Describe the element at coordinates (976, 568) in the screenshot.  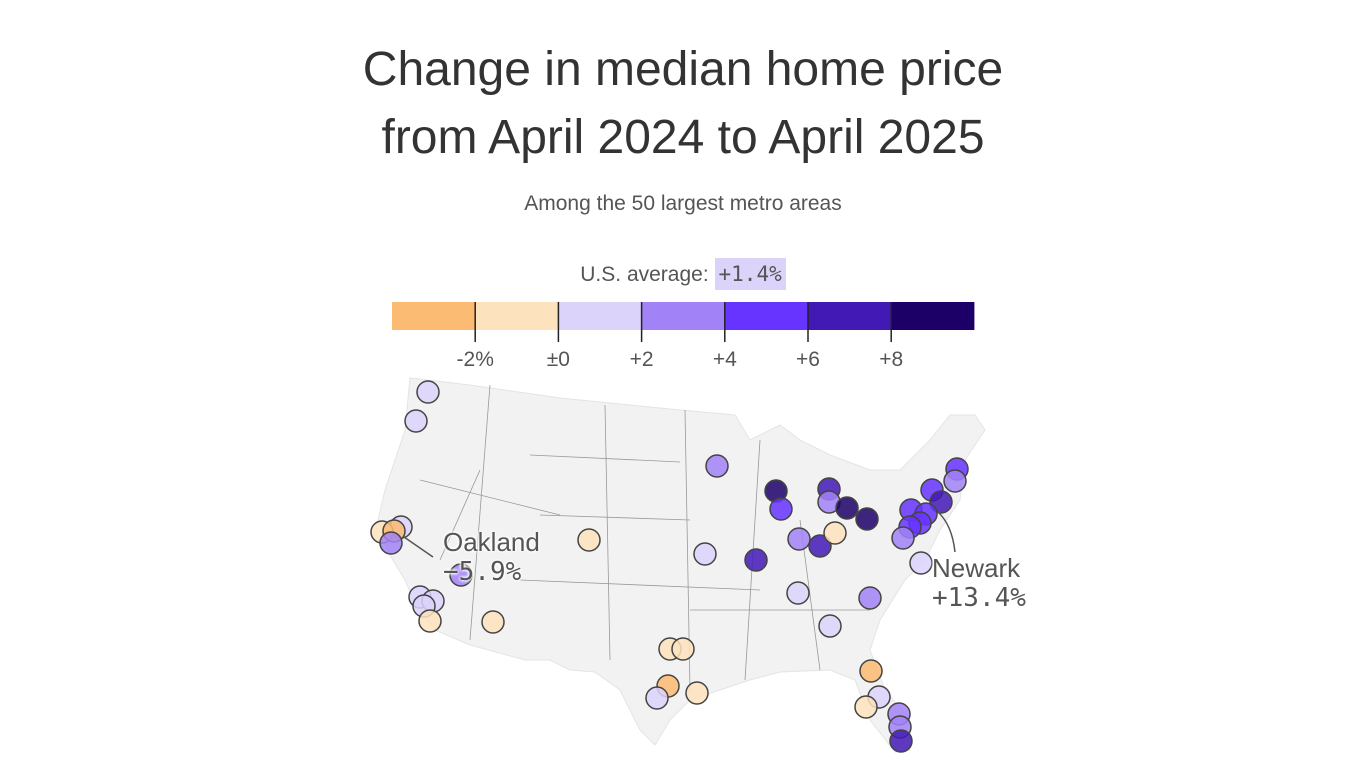
I see `annotation-name: Newark` at that location.